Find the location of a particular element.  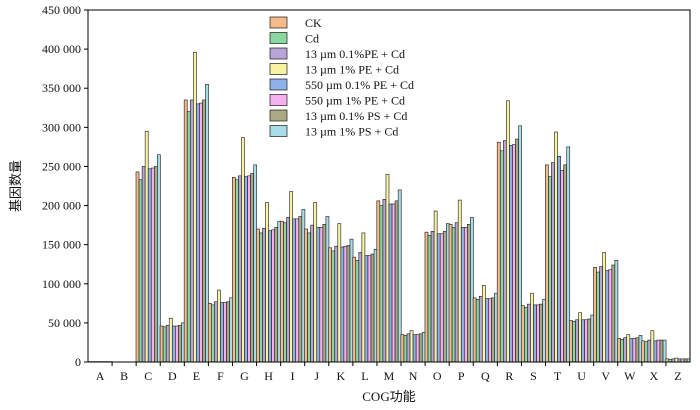

legend-label: 550 µm 1% PE + Cd is located at coordinates (355, 101).